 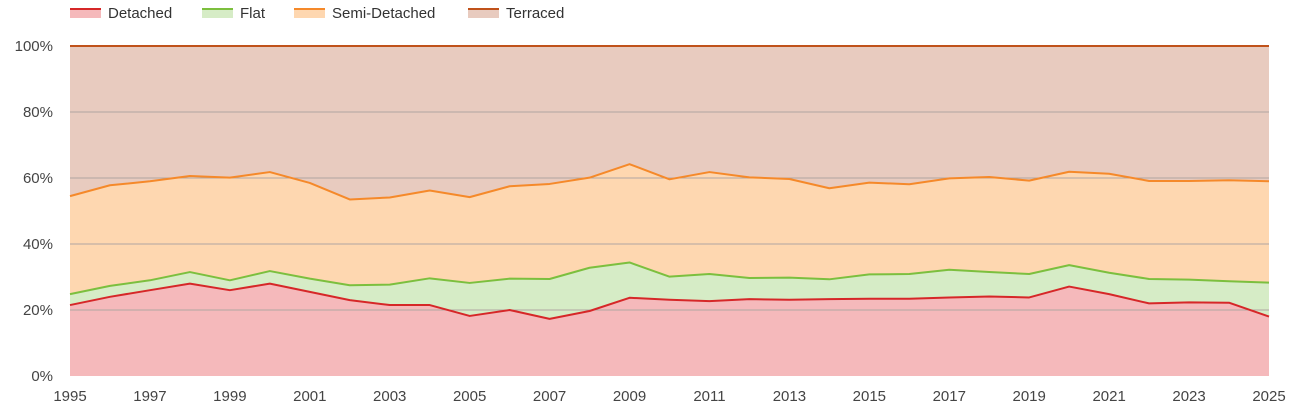 What do you see at coordinates (149, 396) in the screenshot?
I see `x-tick-label: 1997` at bounding box center [149, 396].